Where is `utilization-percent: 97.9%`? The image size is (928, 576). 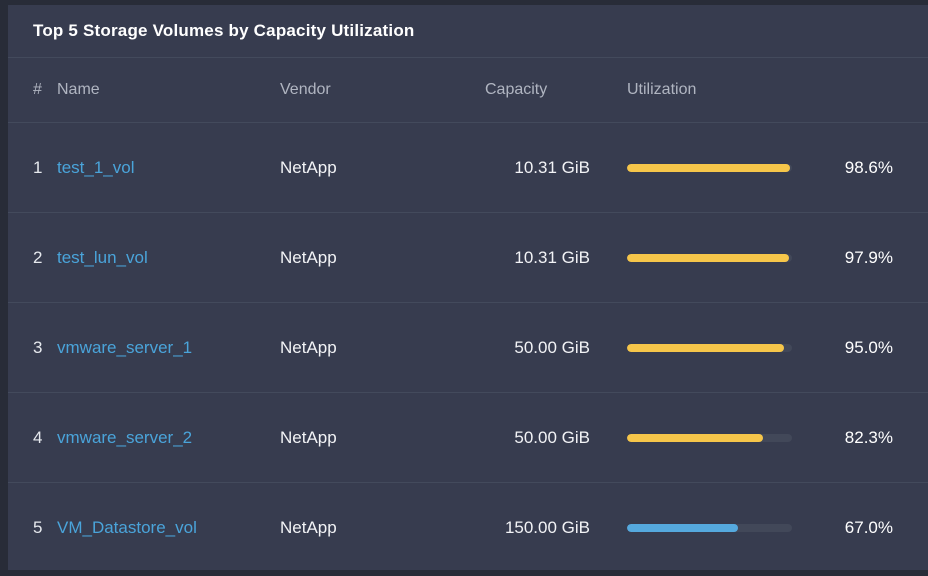 utilization-percent: 97.9% is located at coordinates (868, 257).